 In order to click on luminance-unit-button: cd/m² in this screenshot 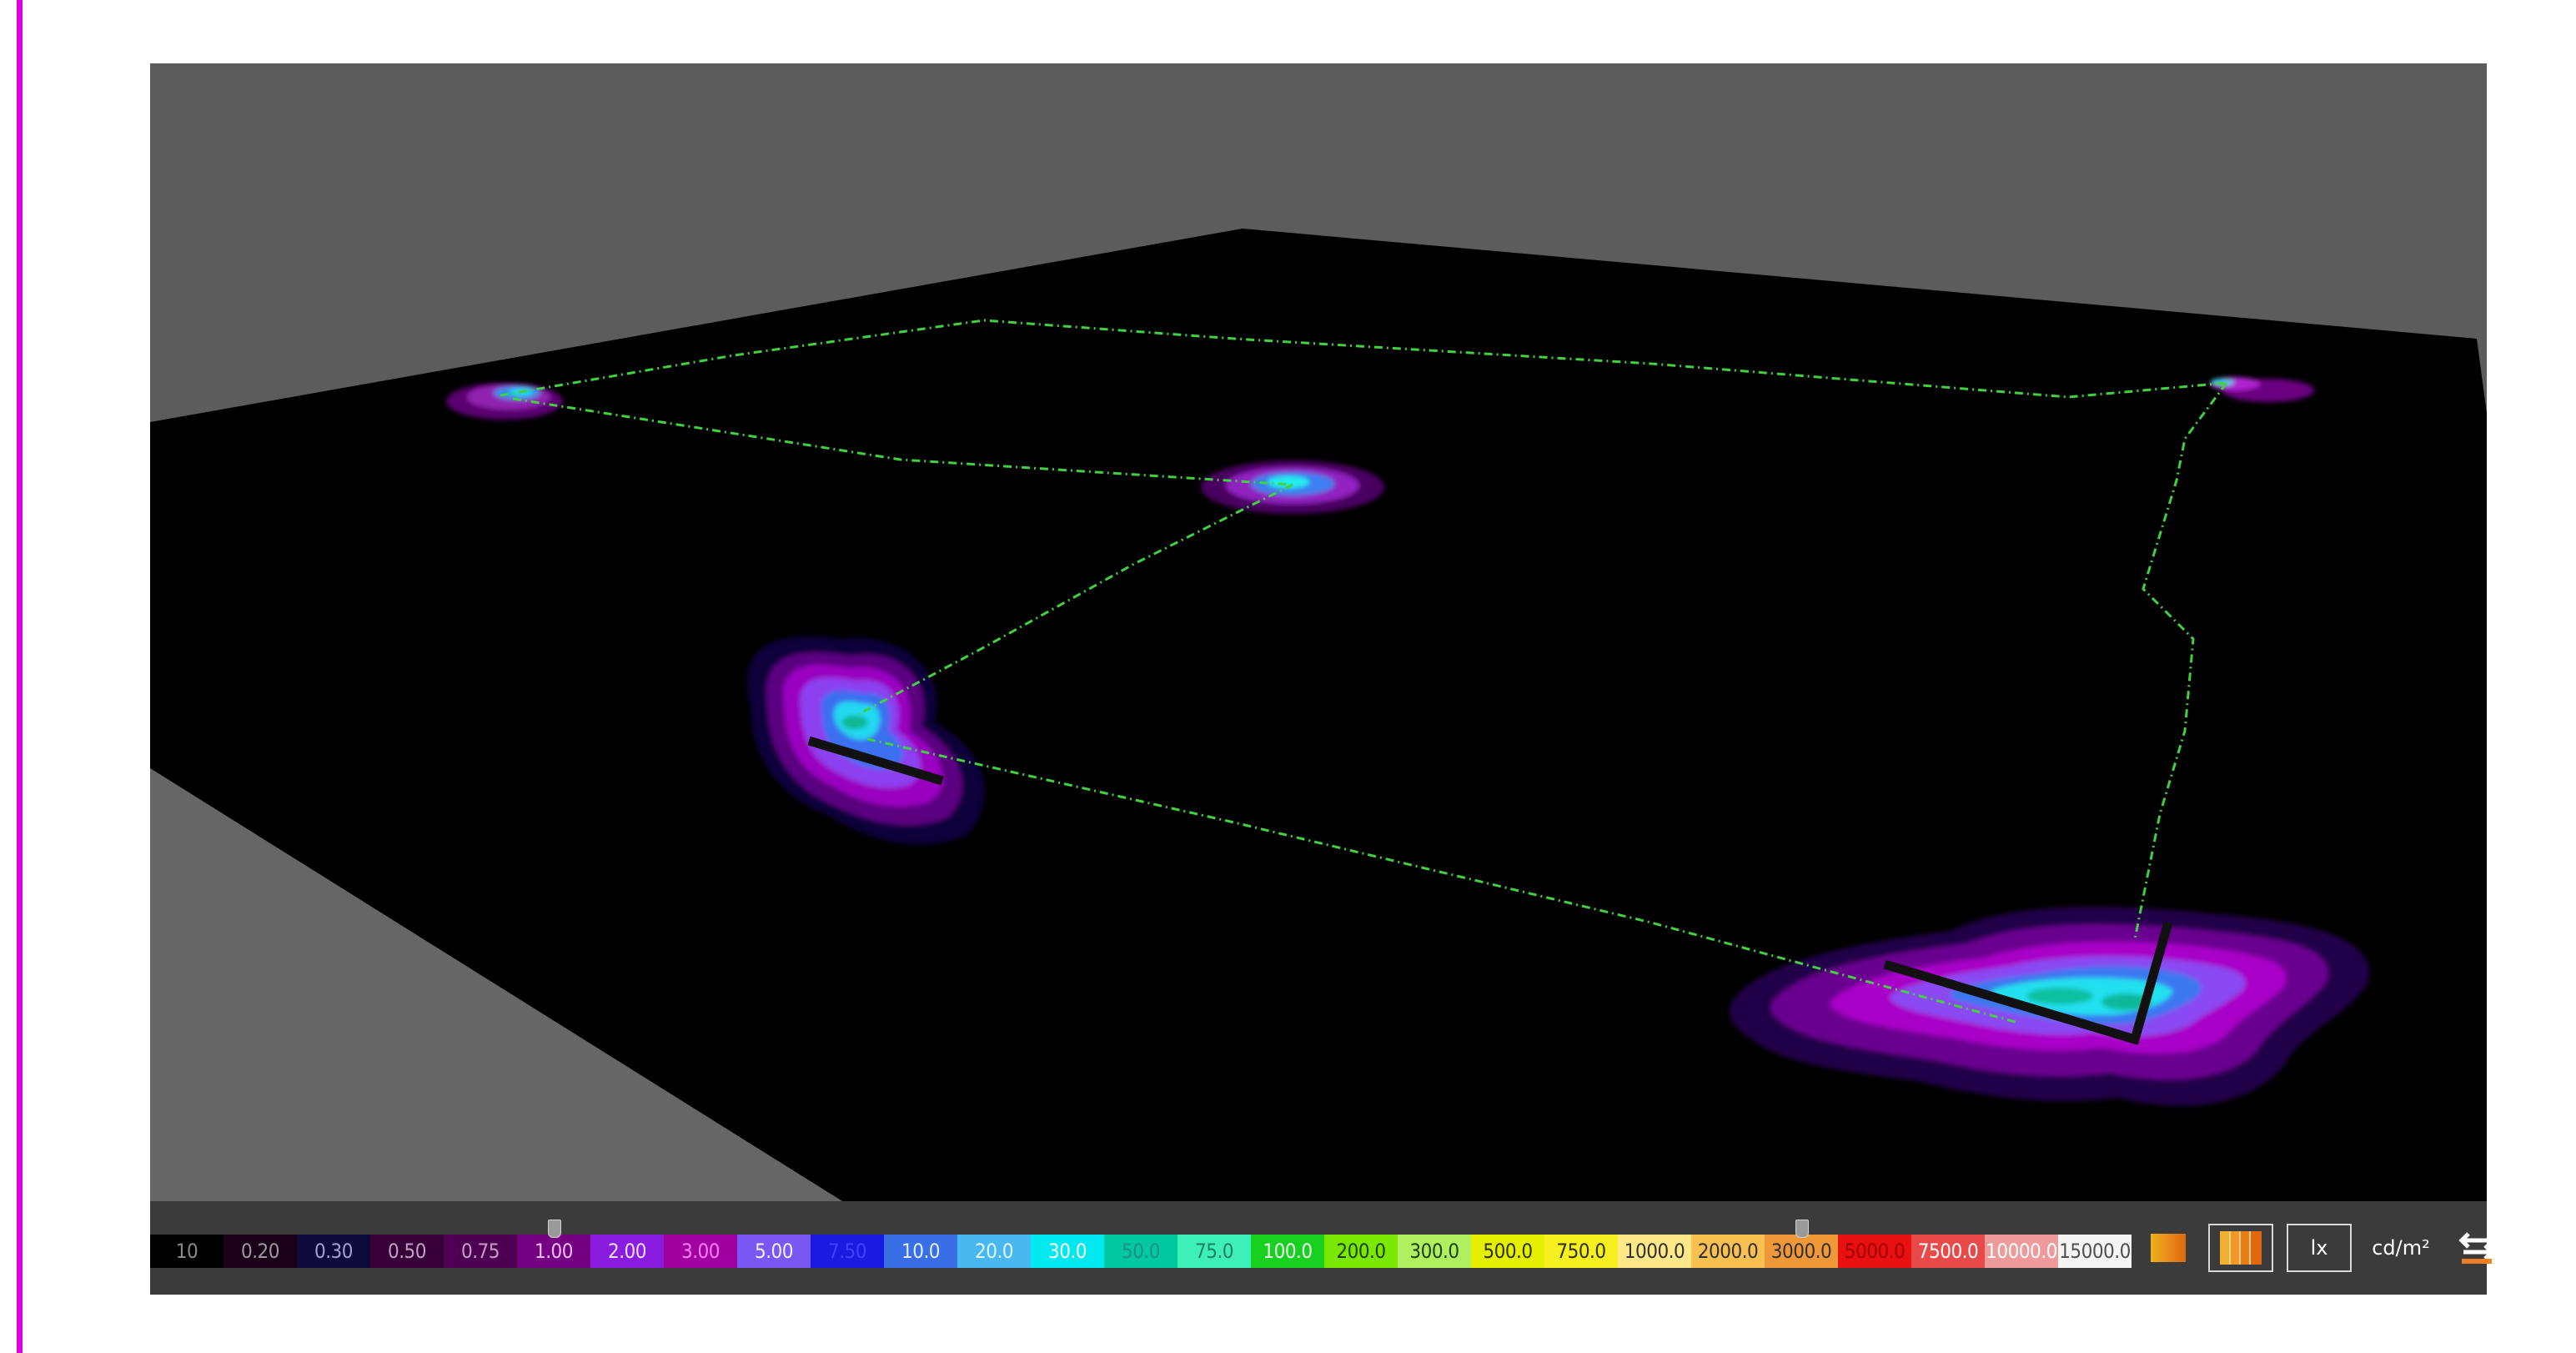, I will do `click(2401, 1248)`.